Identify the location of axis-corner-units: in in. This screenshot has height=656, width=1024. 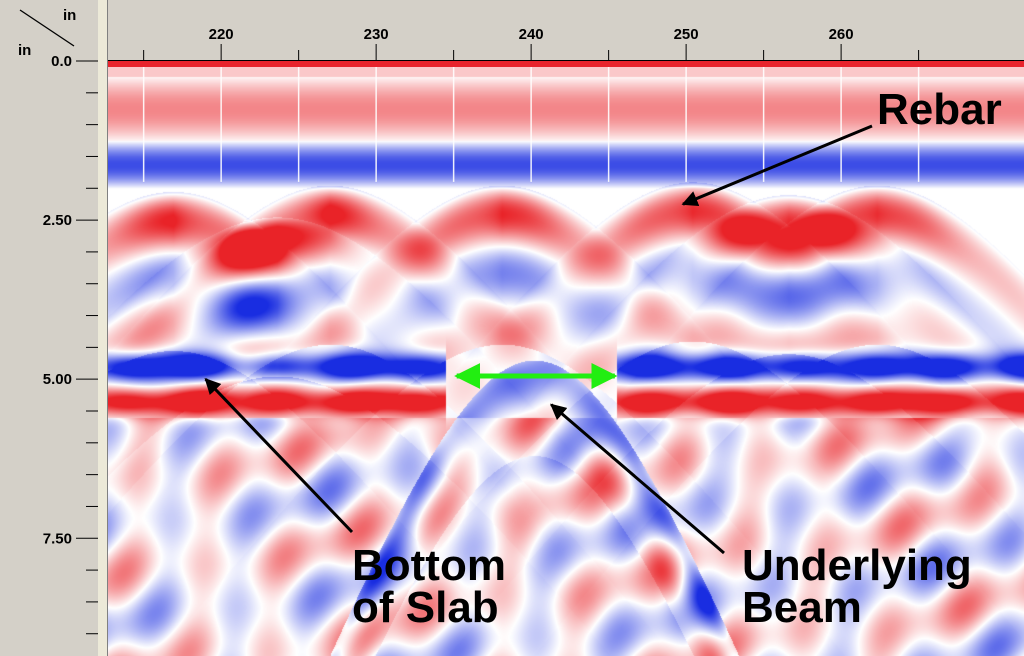
(47, 33).